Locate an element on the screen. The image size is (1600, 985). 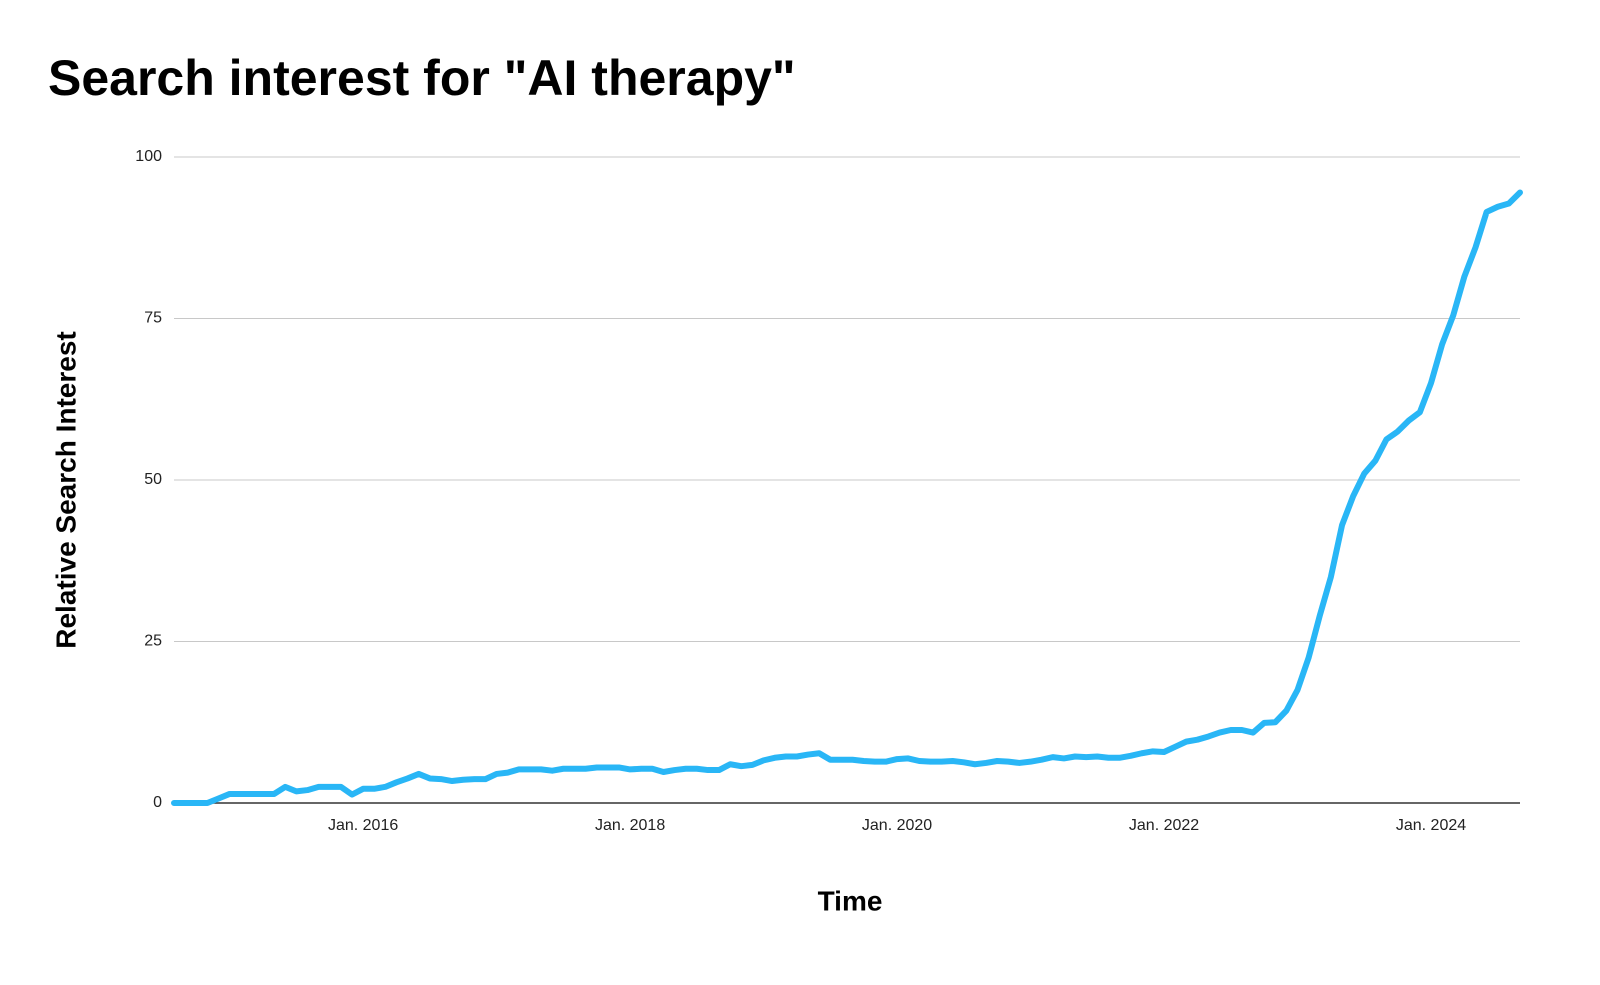
x-axis-label: Time is located at coordinates (850, 900).